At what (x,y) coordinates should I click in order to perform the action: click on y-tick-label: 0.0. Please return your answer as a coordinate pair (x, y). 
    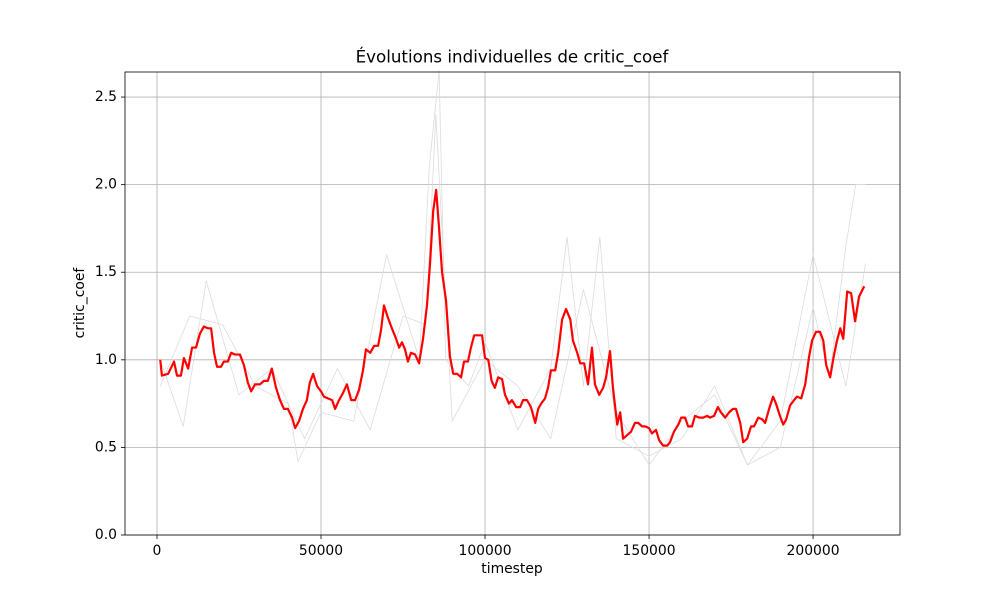
    Looking at the image, I should click on (106, 535).